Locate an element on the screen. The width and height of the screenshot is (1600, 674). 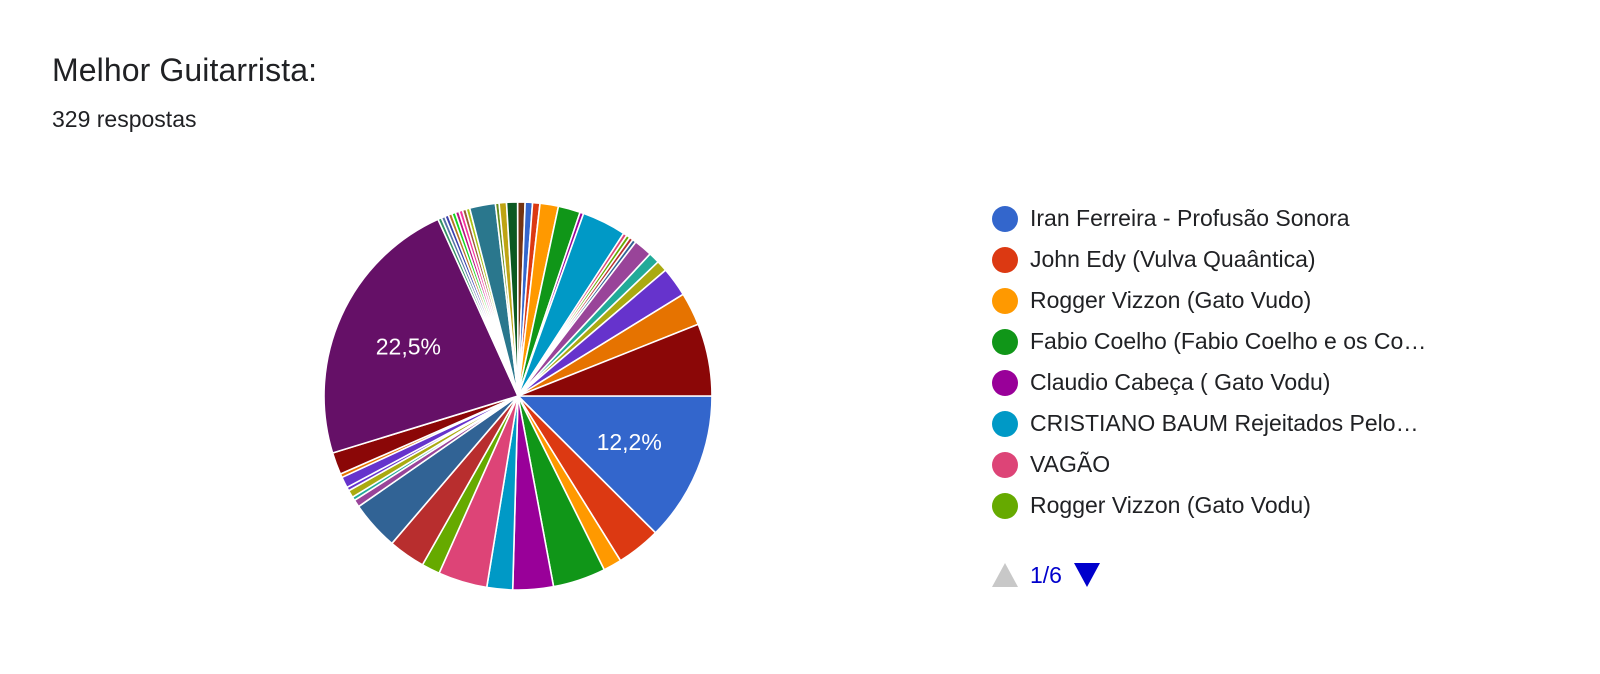
legend-item: Rogger Vizzon (Gato Vodu) is located at coordinates (1242, 505).